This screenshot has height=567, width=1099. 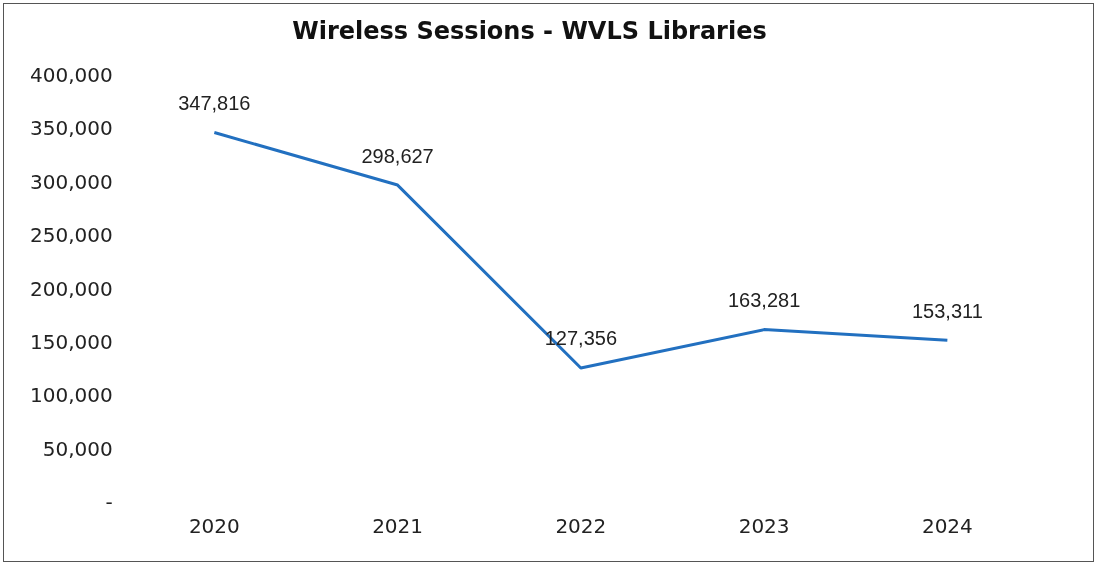 I want to click on y-tick-label: 50,000, so click(x=77, y=448).